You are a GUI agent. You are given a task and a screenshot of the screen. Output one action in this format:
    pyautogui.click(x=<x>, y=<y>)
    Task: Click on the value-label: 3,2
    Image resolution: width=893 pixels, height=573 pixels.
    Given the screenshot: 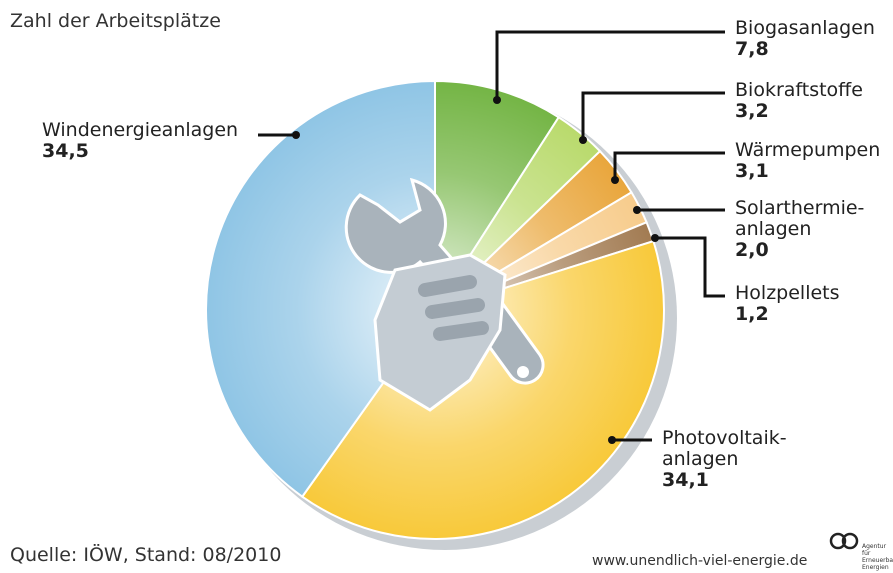 What is the action you would take?
    pyautogui.click(x=752, y=111)
    